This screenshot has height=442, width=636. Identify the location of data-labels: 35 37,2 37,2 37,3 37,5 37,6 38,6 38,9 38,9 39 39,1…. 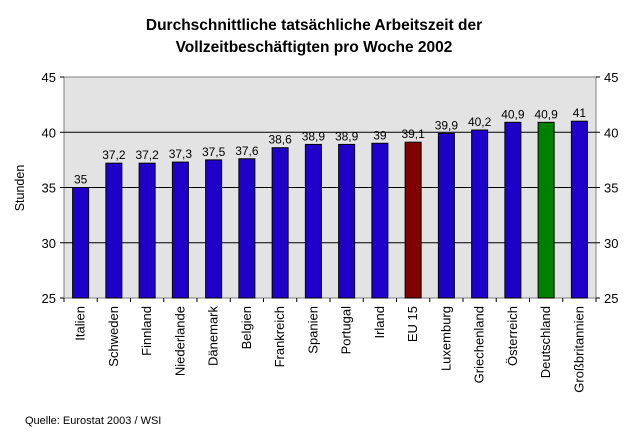
(330, 146).